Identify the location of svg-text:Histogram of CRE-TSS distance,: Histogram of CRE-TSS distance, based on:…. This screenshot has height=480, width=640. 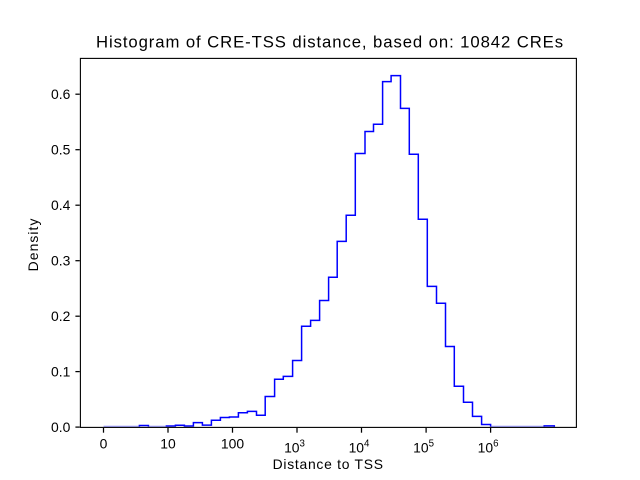
(330, 42).